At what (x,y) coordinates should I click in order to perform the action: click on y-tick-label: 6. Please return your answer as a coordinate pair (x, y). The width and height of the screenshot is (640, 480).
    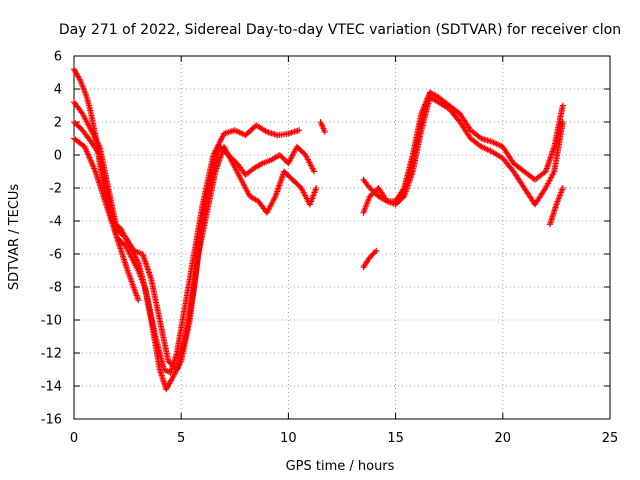
    Looking at the image, I should click on (58, 57).